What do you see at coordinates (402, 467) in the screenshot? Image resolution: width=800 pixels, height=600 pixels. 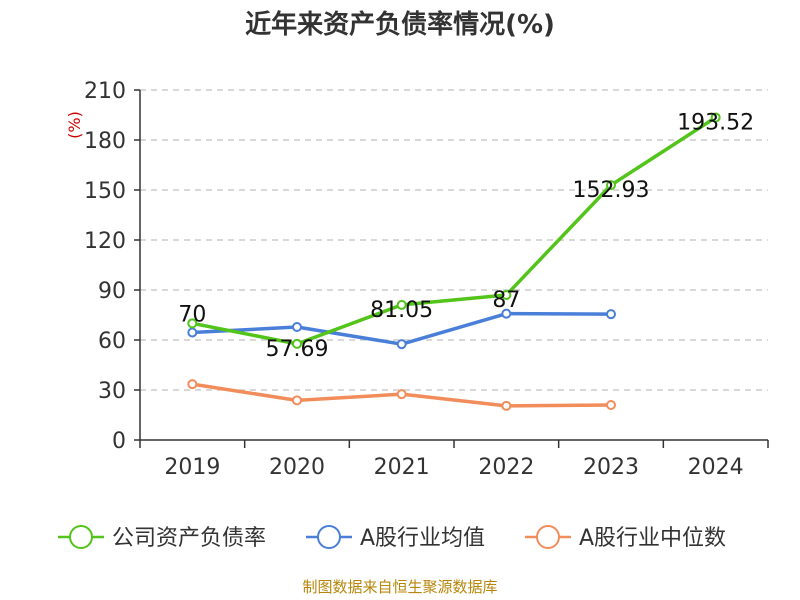 I see `x-tick-label: 2021` at bounding box center [402, 467].